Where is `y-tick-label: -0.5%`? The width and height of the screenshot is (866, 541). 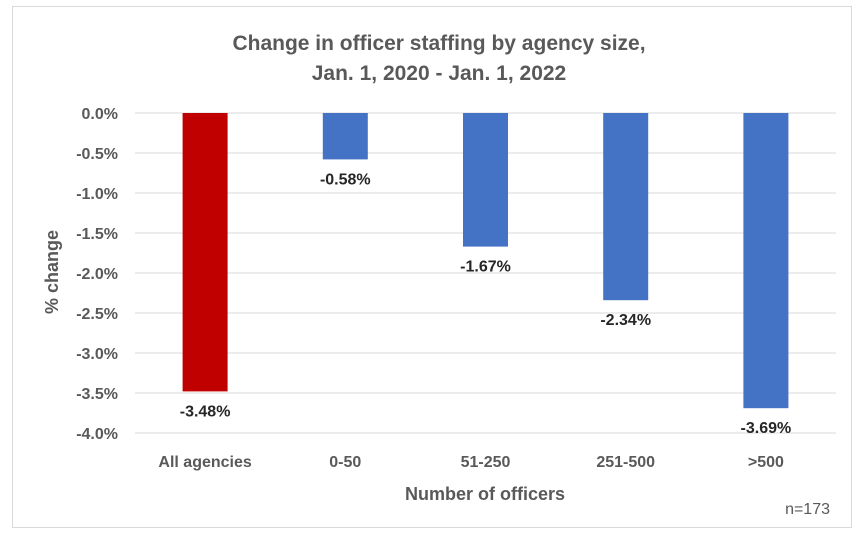
y-tick-label: -0.5% is located at coordinates (97, 154).